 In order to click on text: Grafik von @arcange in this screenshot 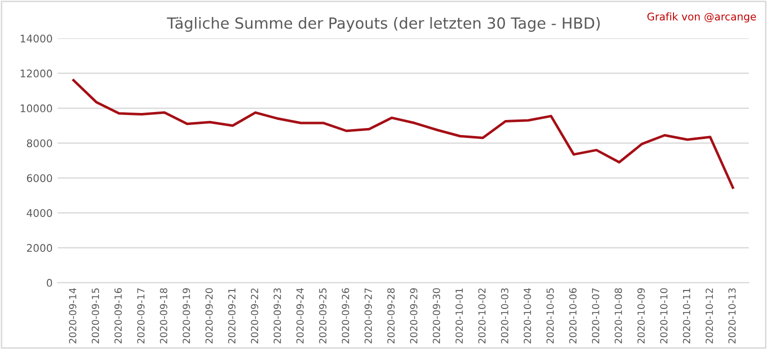, I will do `click(701, 17)`.